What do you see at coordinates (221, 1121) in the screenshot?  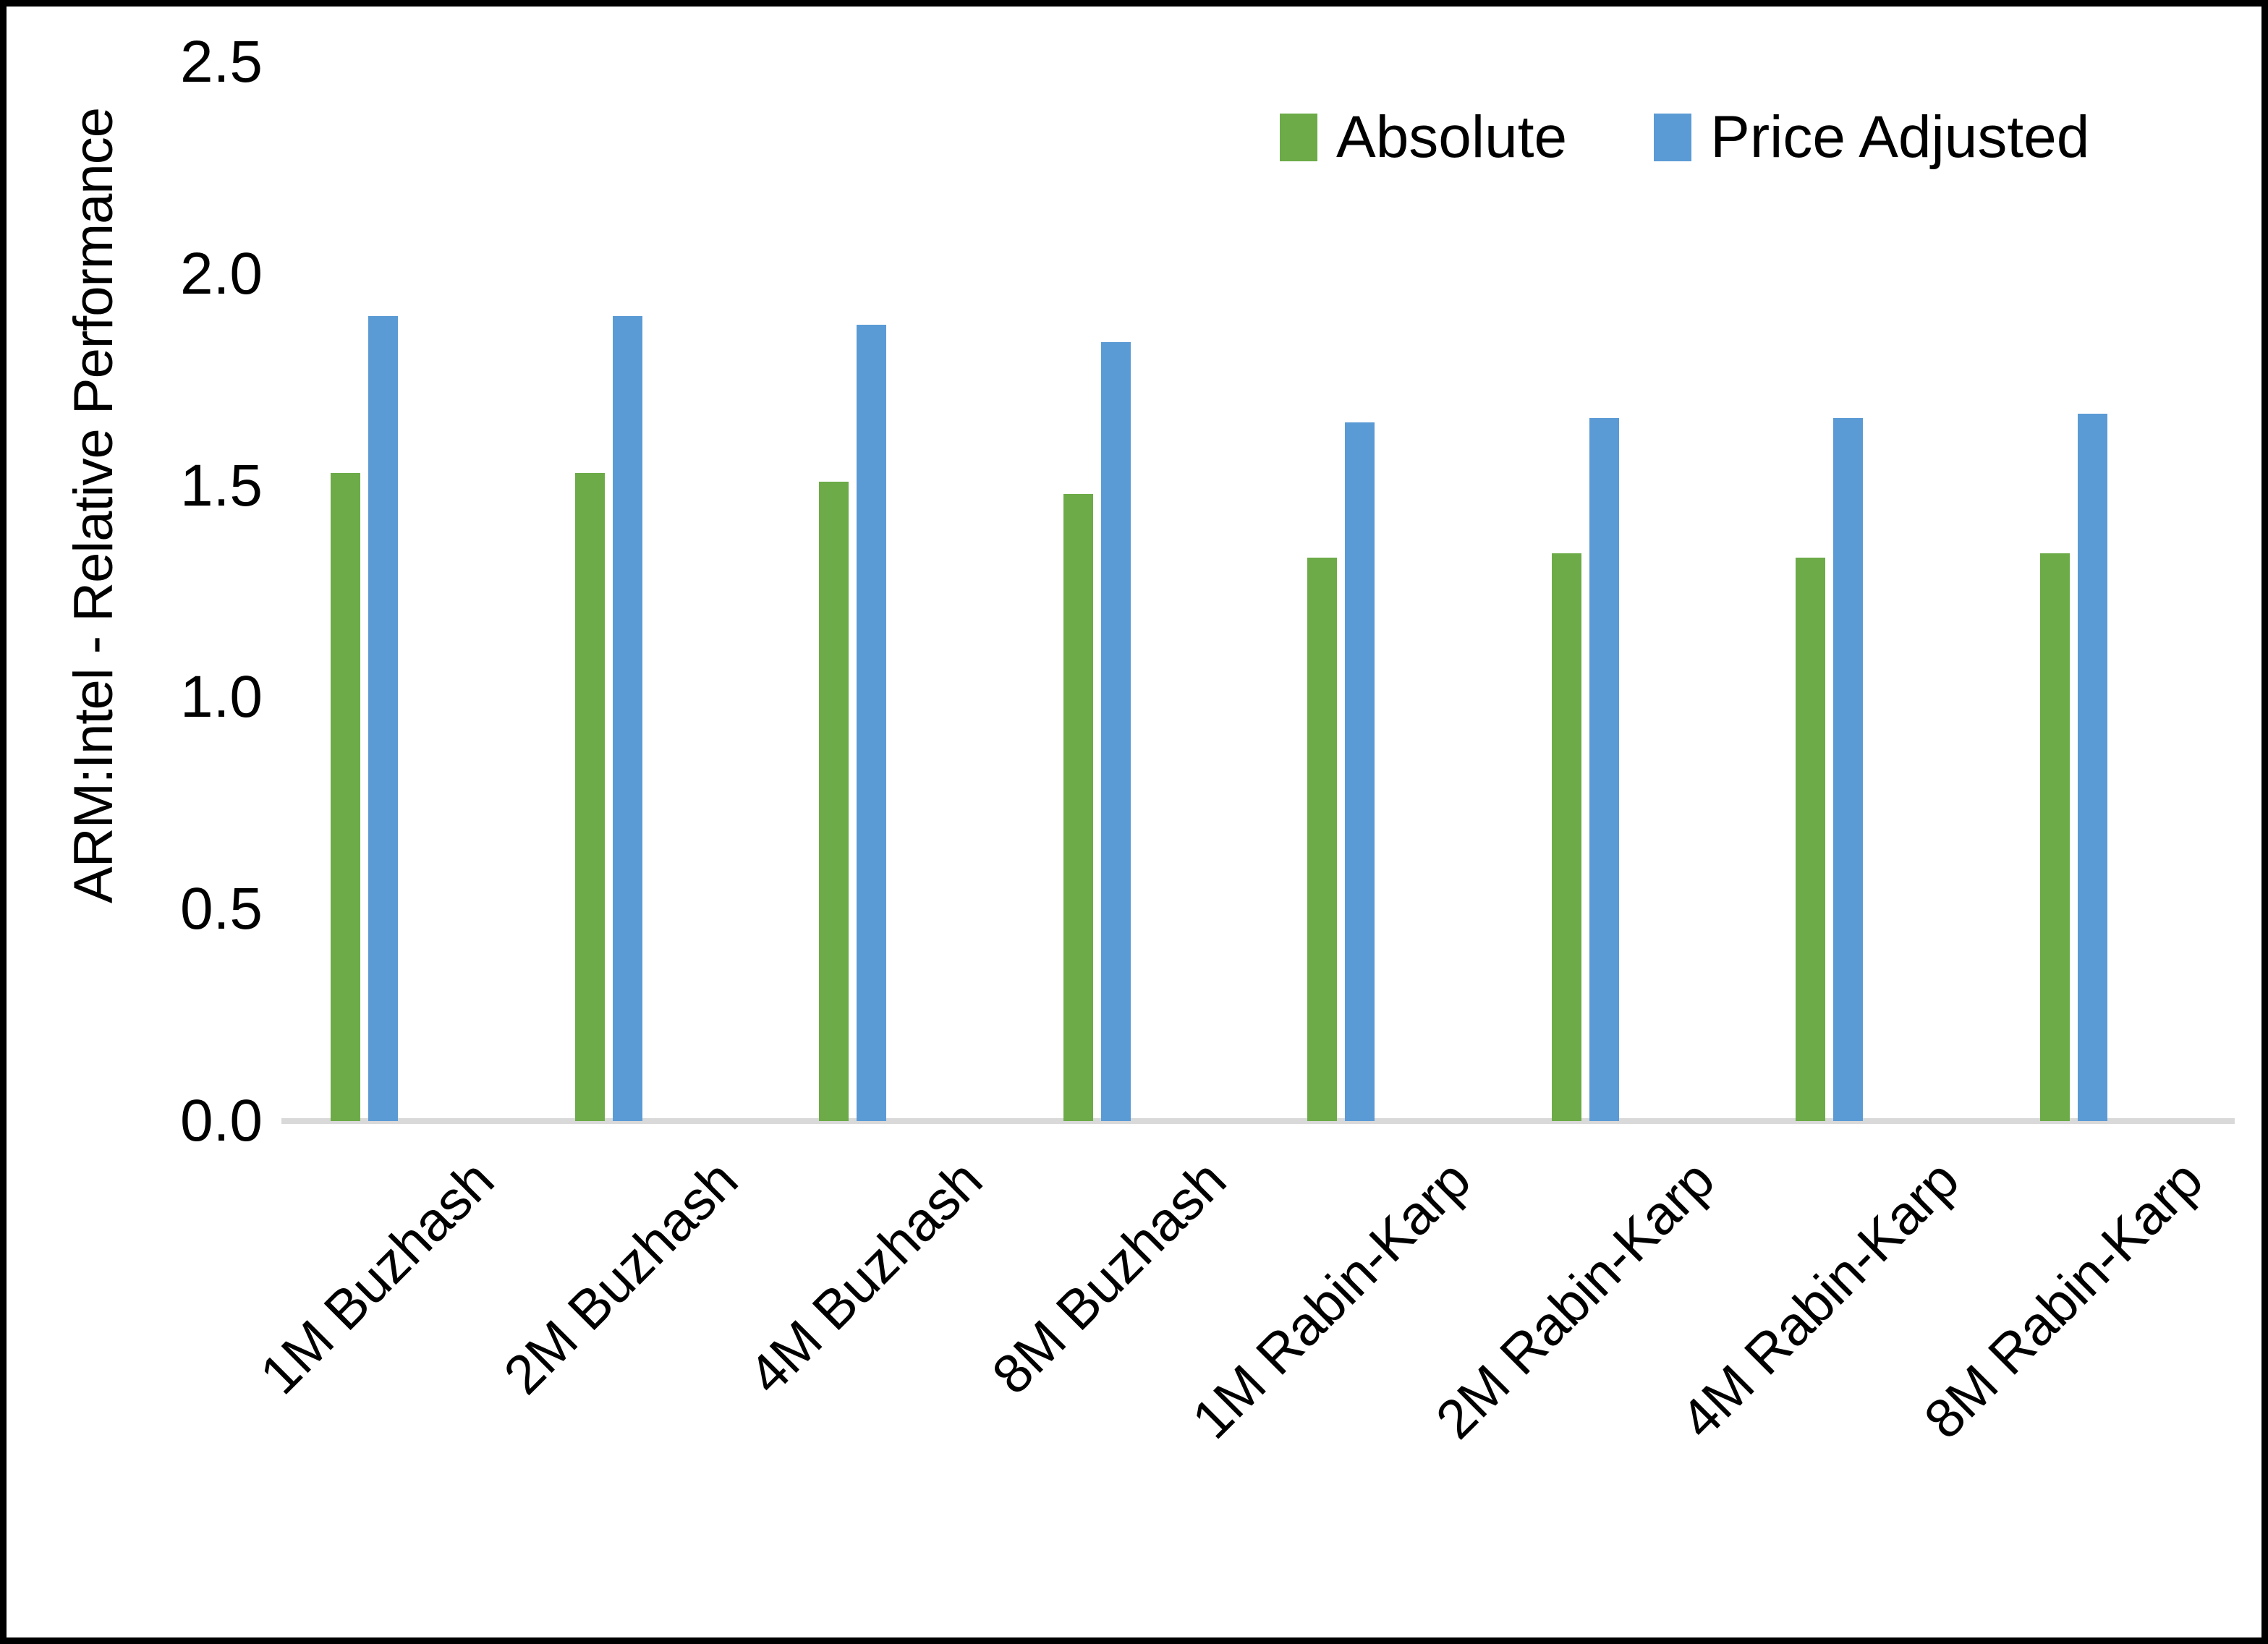 I see `y-tick-label: 0.0` at bounding box center [221, 1121].